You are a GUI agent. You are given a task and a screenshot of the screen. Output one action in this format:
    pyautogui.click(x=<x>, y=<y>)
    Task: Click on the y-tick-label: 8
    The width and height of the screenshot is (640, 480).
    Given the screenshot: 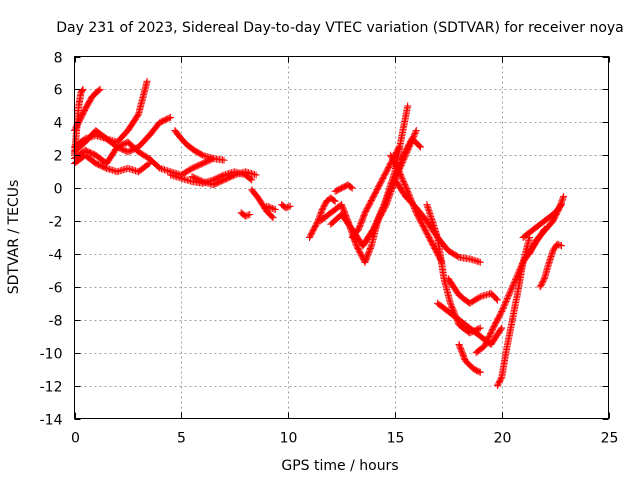 What is the action you would take?
    pyautogui.click(x=58, y=59)
    